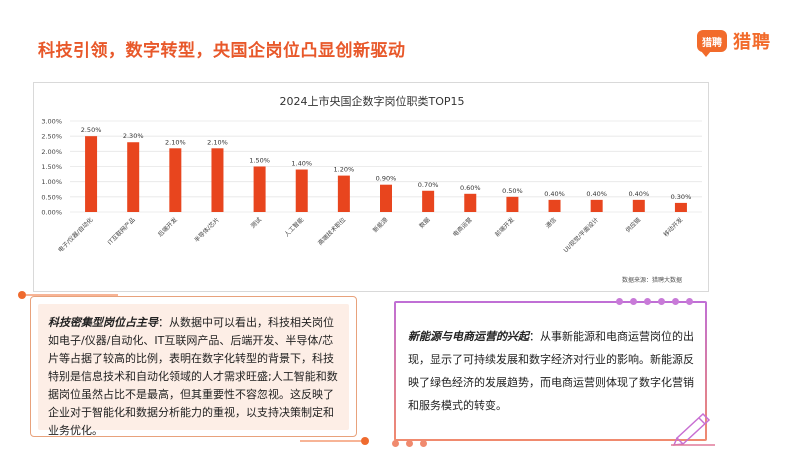 This screenshot has width=800, height=450. What do you see at coordinates (91, 130) in the screenshot?
I see `bar-value-label: 2.50%` at bounding box center [91, 130].